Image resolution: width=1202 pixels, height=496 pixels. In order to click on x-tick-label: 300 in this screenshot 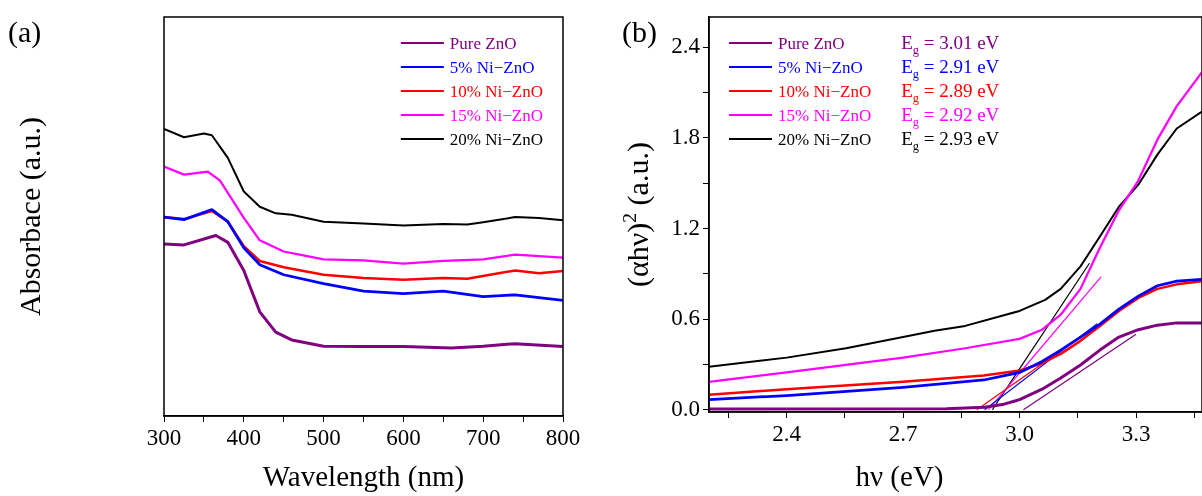, I will do `click(164, 437)`.